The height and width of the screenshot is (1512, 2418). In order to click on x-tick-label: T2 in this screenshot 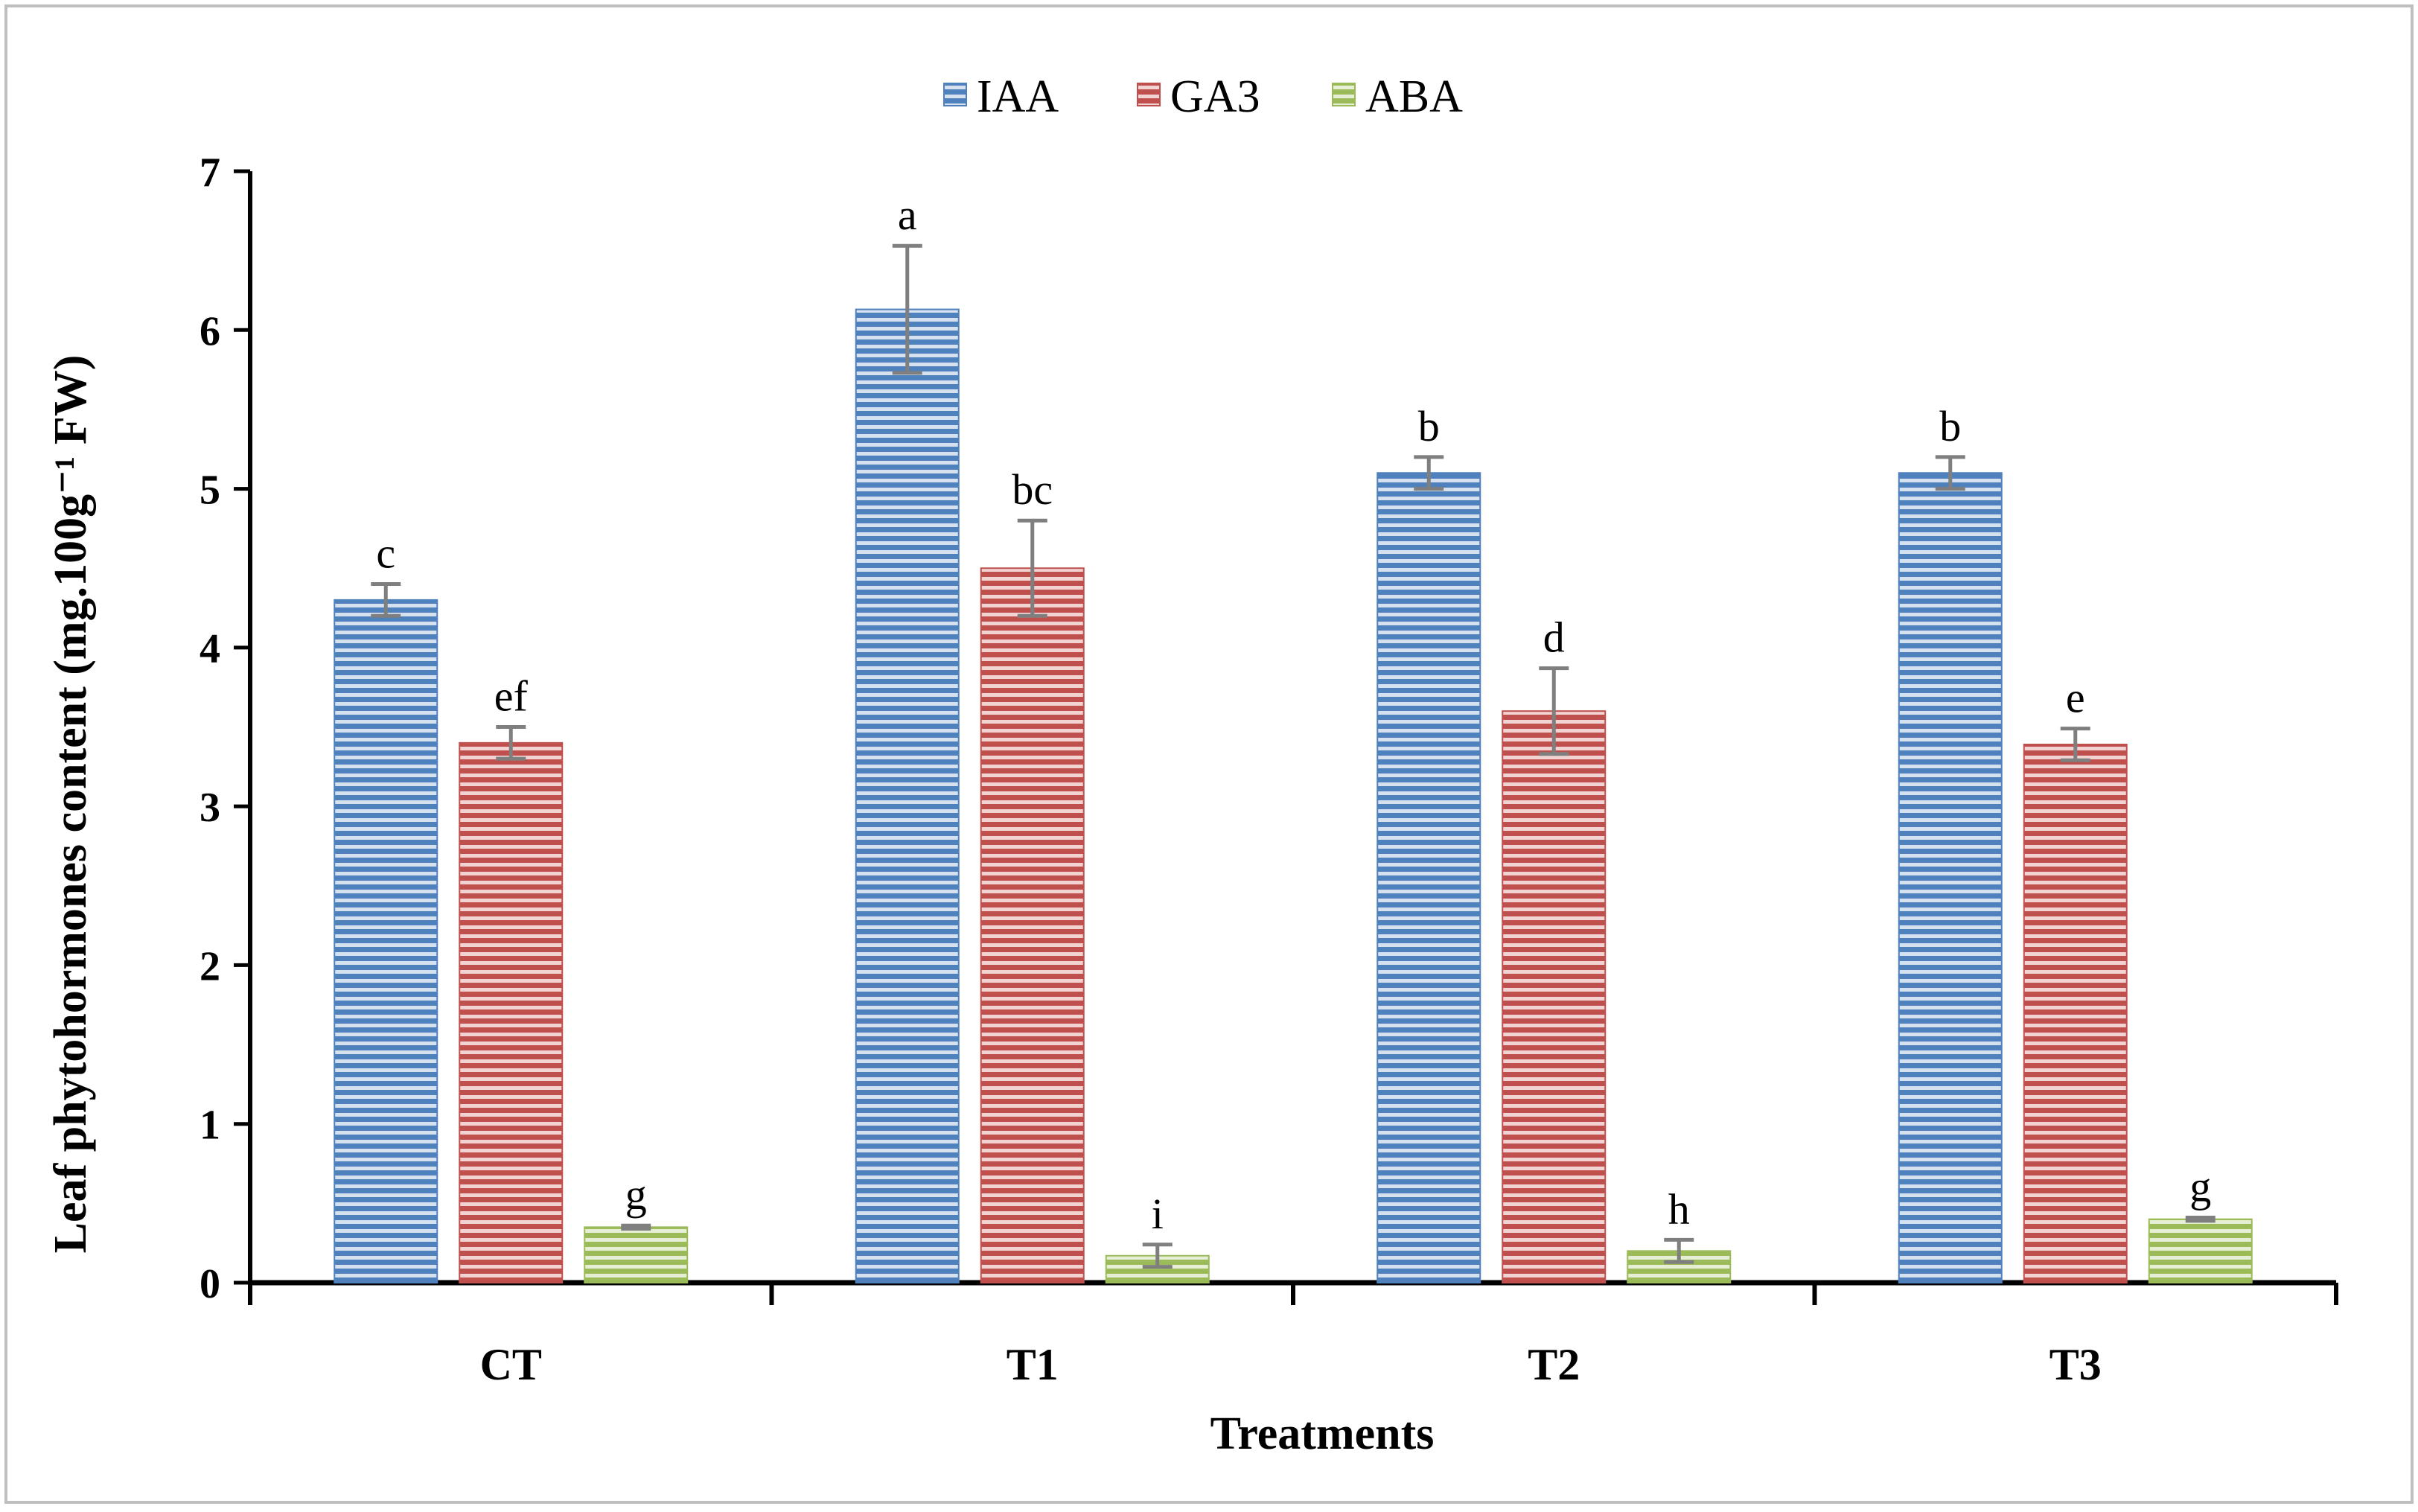, I will do `click(1554, 1364)`.